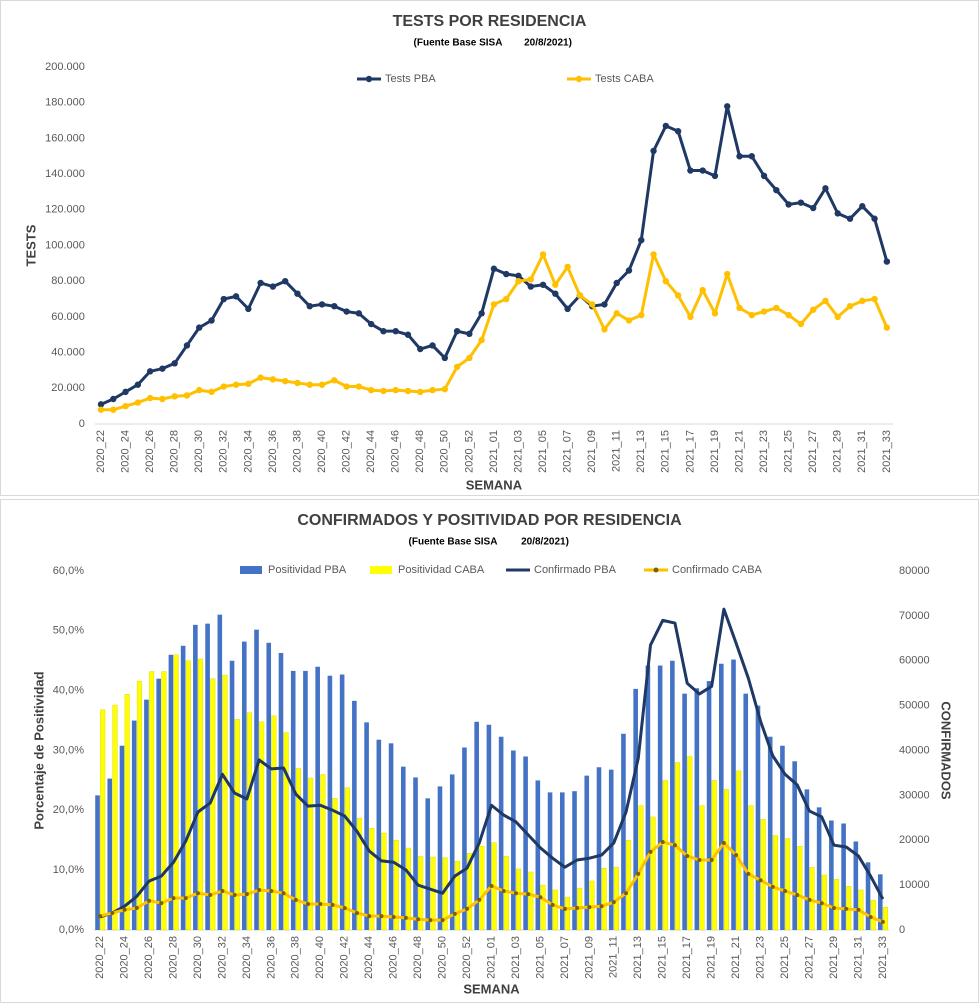 Image resolution: width=979 pixels, height=1003 pixels. I want to click on chart-subtitle: (Fuente Base SISA, so click(458, 43).